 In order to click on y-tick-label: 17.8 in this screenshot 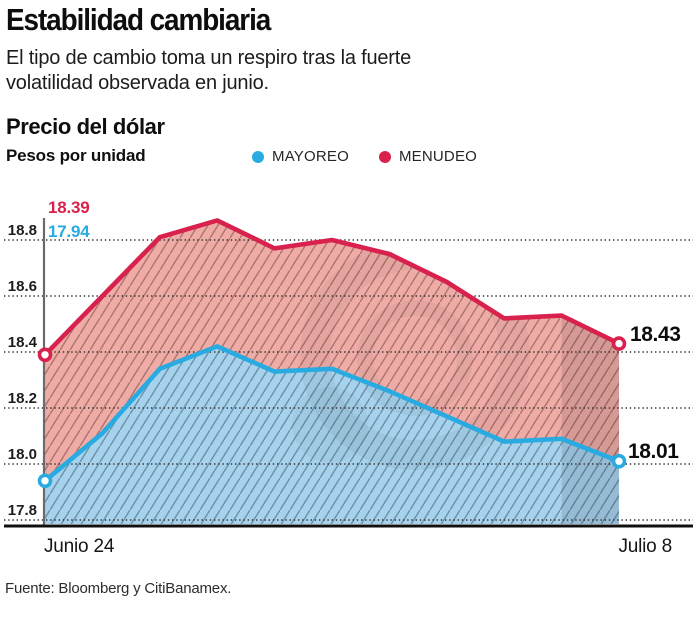, I will do `click(22, 510)`.